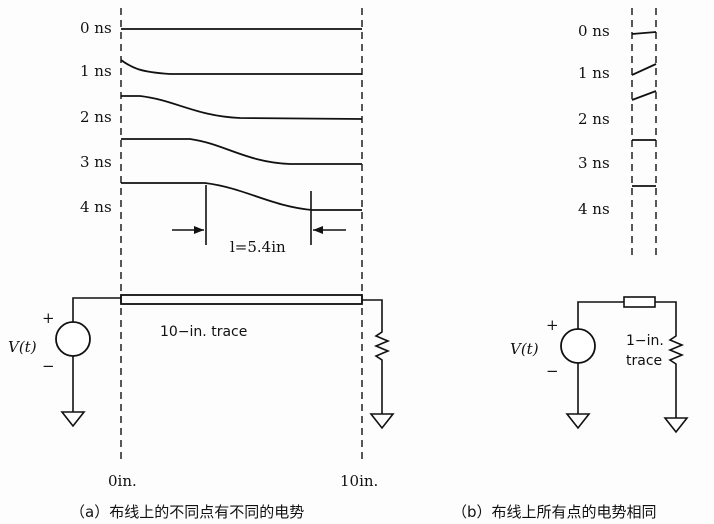  I want to click on time-label-1: 1 ns, so click(96, 71).